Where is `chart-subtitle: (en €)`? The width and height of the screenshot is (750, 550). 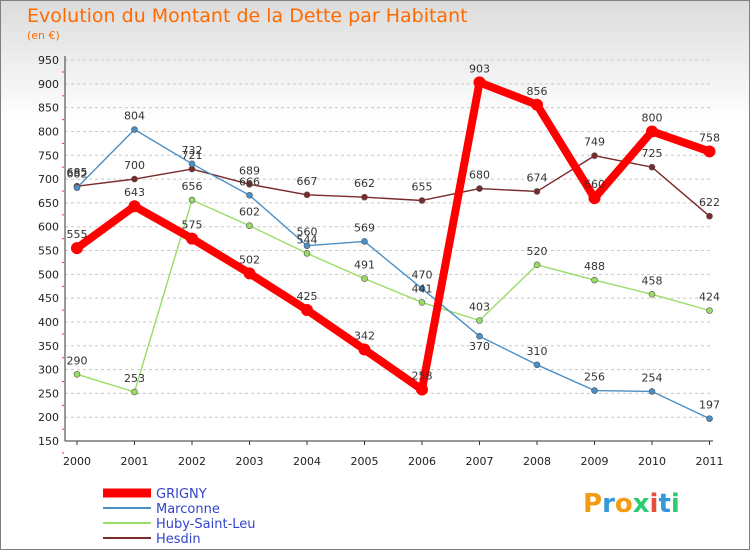 chart-subtitle: (en €) is located at coordinates (43, 35).